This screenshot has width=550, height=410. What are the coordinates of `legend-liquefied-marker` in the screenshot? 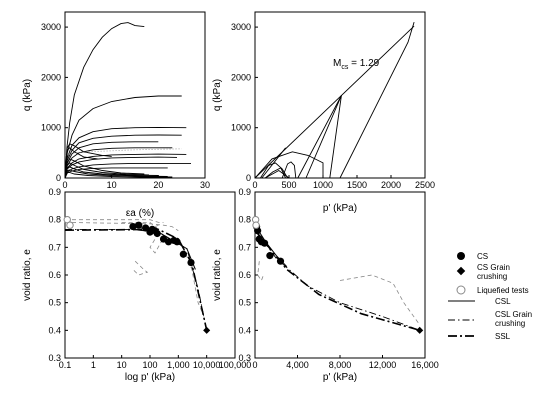 It's located at (461, 290).